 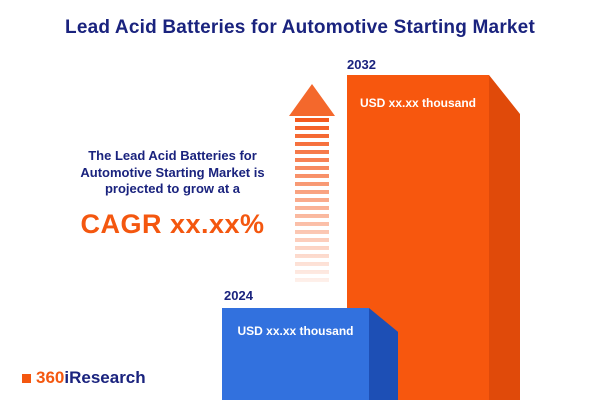 What do you see at coordinates (361, 64) in the screenshot?
I see `bar-2032-year-label: 2032` at bounding box center [361, 64].